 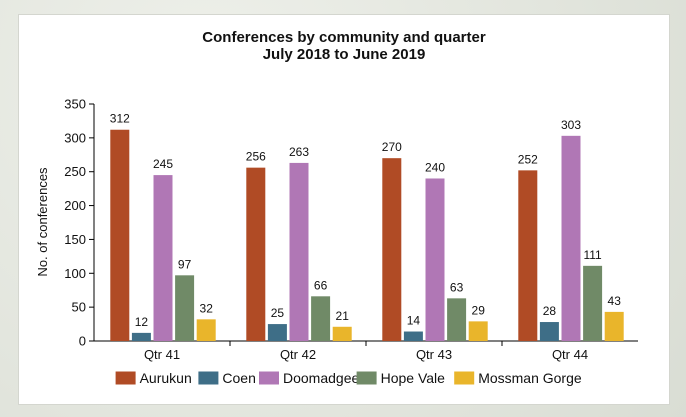 I want to click on data-label: 111, so click(x=592, y=255).